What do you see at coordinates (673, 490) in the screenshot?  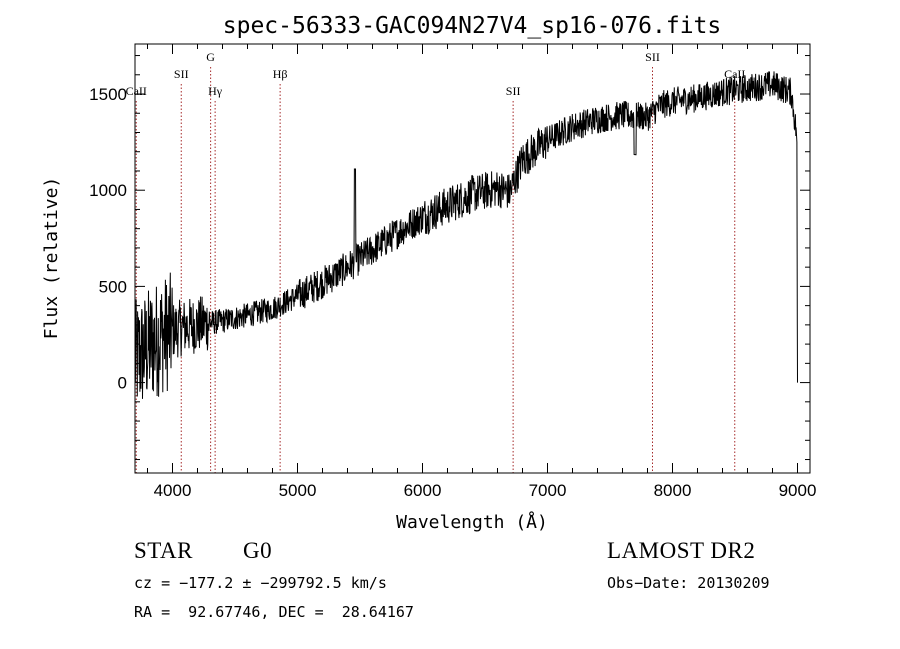 I see `x-tick-label: 8000` at bounding box center [673, 490].